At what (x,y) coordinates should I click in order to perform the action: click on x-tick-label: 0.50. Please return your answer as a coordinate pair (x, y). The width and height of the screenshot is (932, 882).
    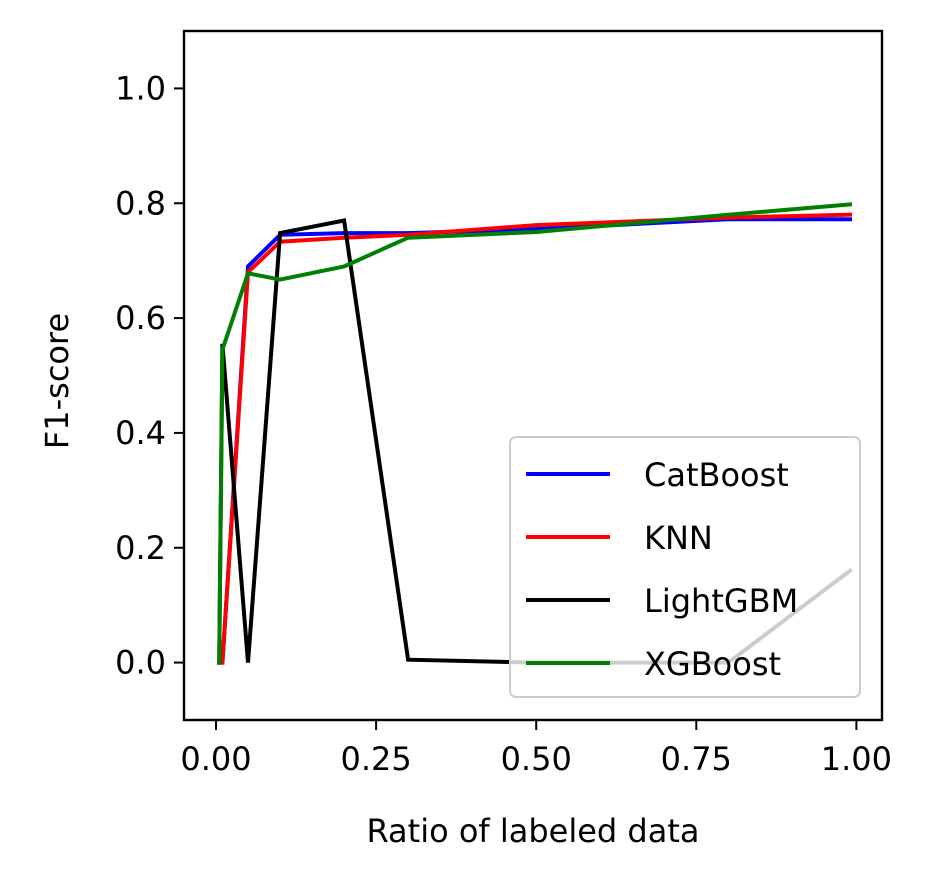
    Looking at the image, I should click on (536, 759).